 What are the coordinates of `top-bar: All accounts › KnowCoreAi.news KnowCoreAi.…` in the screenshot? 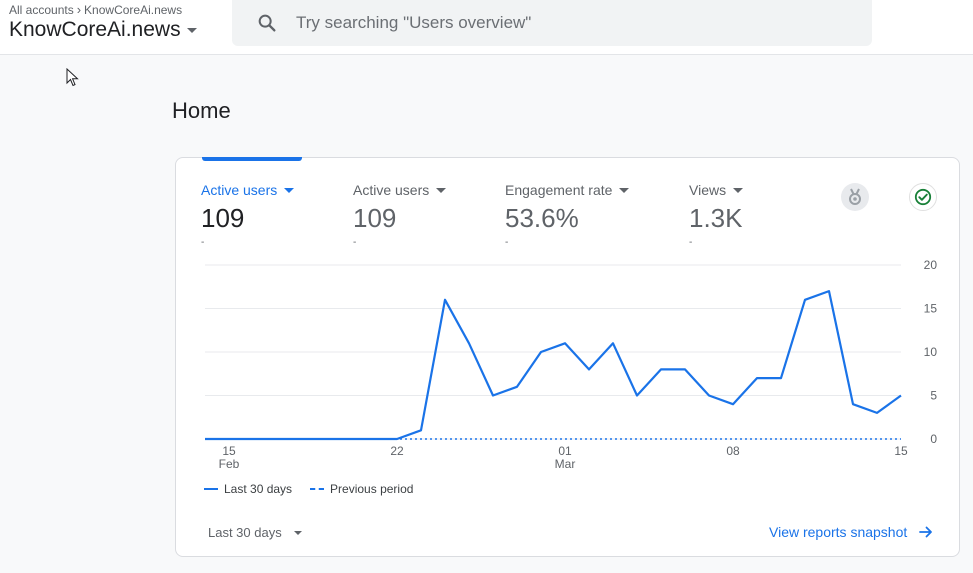 It's located at (486, 27).